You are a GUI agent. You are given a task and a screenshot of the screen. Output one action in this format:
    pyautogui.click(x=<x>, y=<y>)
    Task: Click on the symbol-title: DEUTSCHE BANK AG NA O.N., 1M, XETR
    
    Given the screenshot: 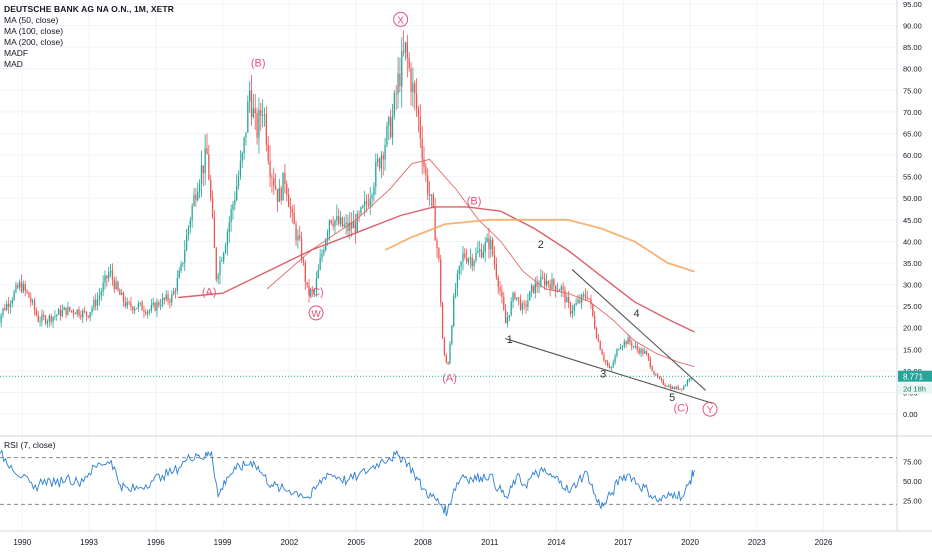 What is the action you would take?
    pyautogui.click(x=89, y=9)
    